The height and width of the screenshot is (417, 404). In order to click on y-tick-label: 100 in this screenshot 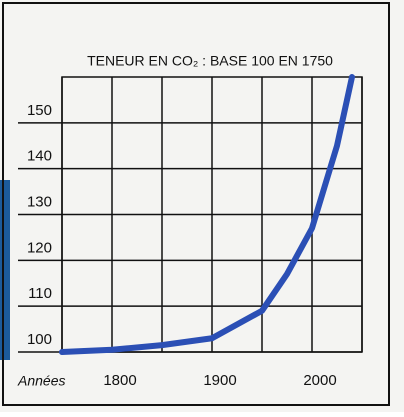, I will do `click(39, 339)`.